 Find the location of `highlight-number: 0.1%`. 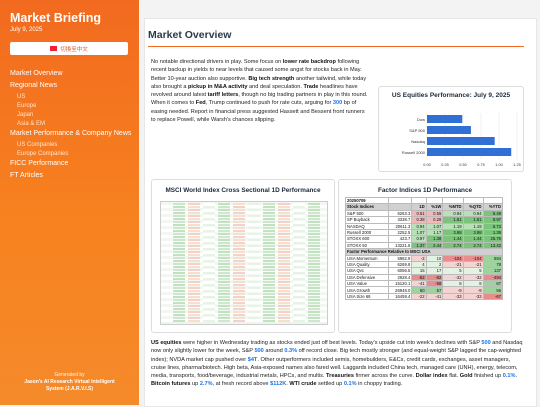

highlight-number: 0.1% is located at coordinates (350, 384).